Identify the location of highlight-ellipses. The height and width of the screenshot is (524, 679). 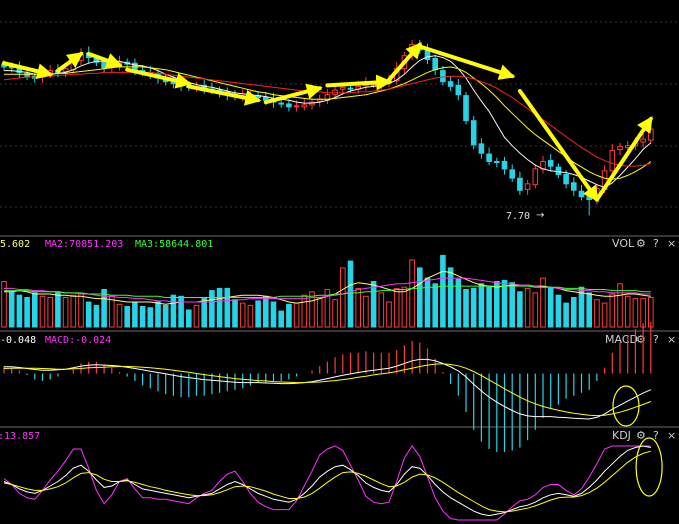
(637, 441).